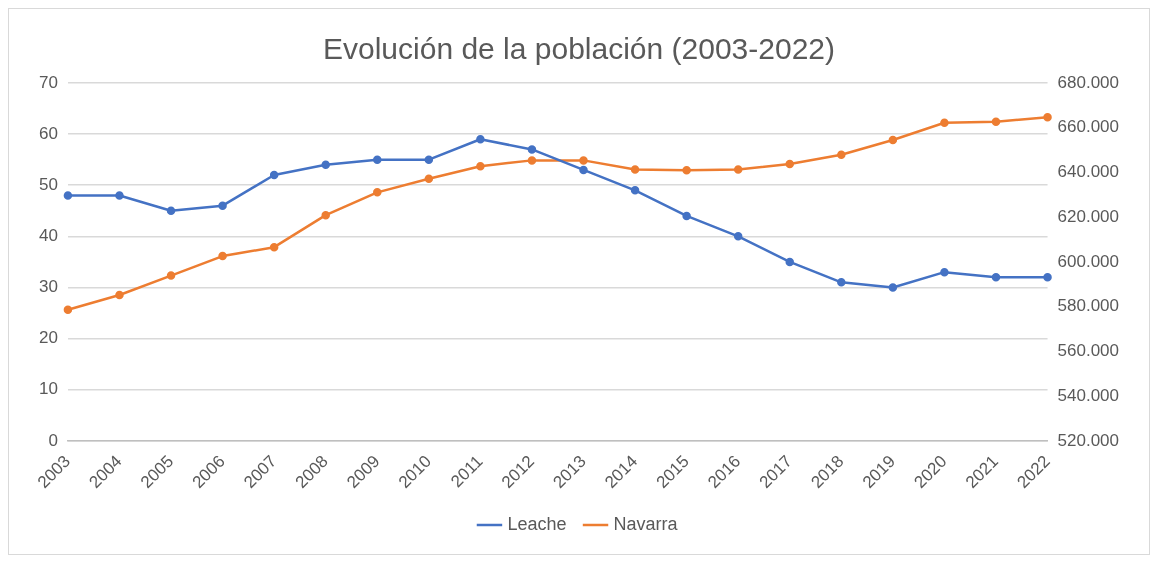 This screenshot has width=1161, height=567. Describe the element at coordinates (48, 287) in the screenshot. I see `y-tick-label: 30` at that location.